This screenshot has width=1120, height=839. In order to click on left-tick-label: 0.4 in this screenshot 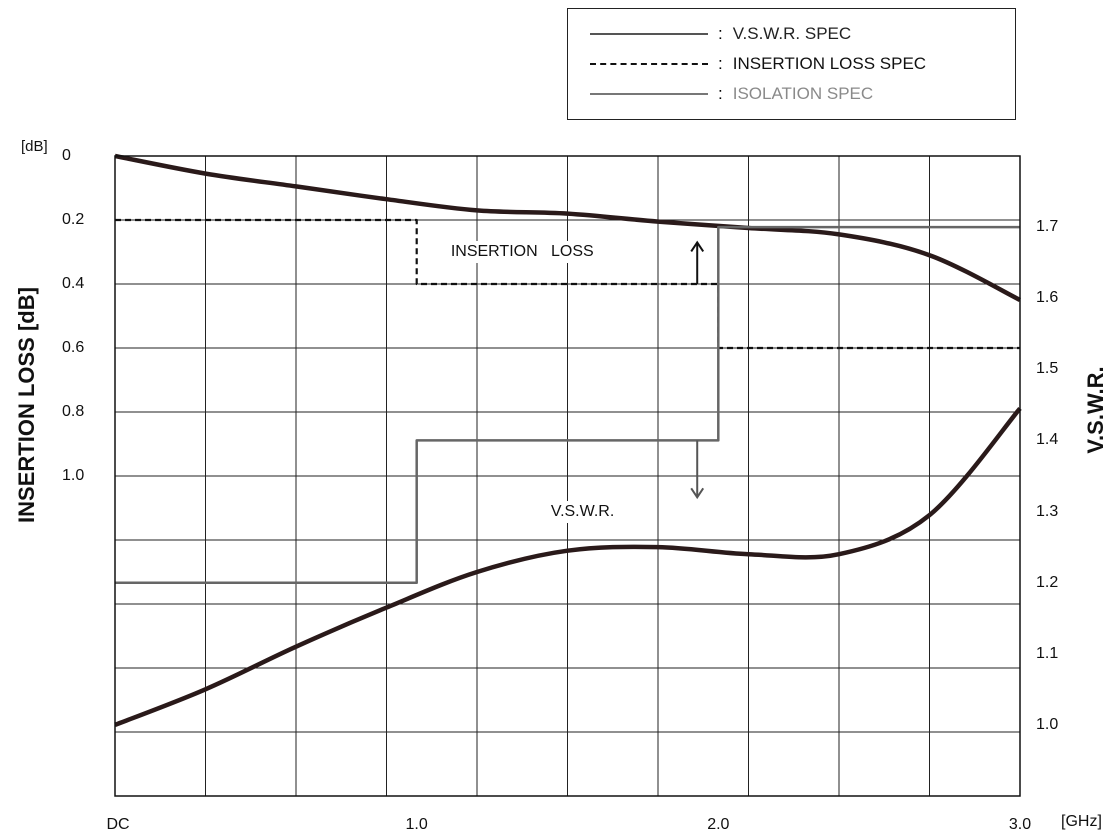, I will do `click(73, 284)`.